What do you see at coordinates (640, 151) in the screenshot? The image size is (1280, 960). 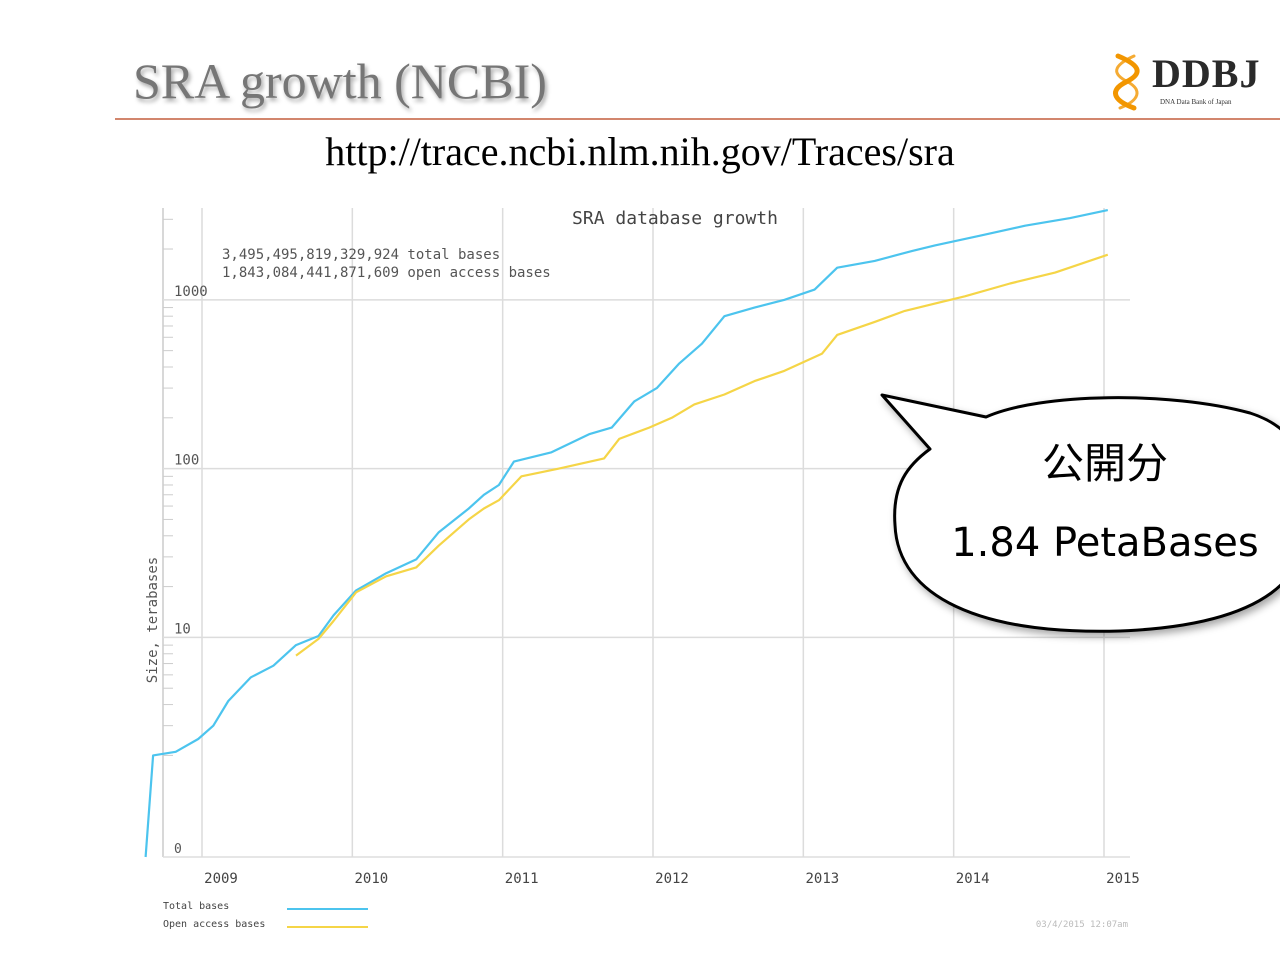 I see `source-url: http://trace.ncbi.nlm.nih.gov/Traces/sra` at bounding box center [640, 151].